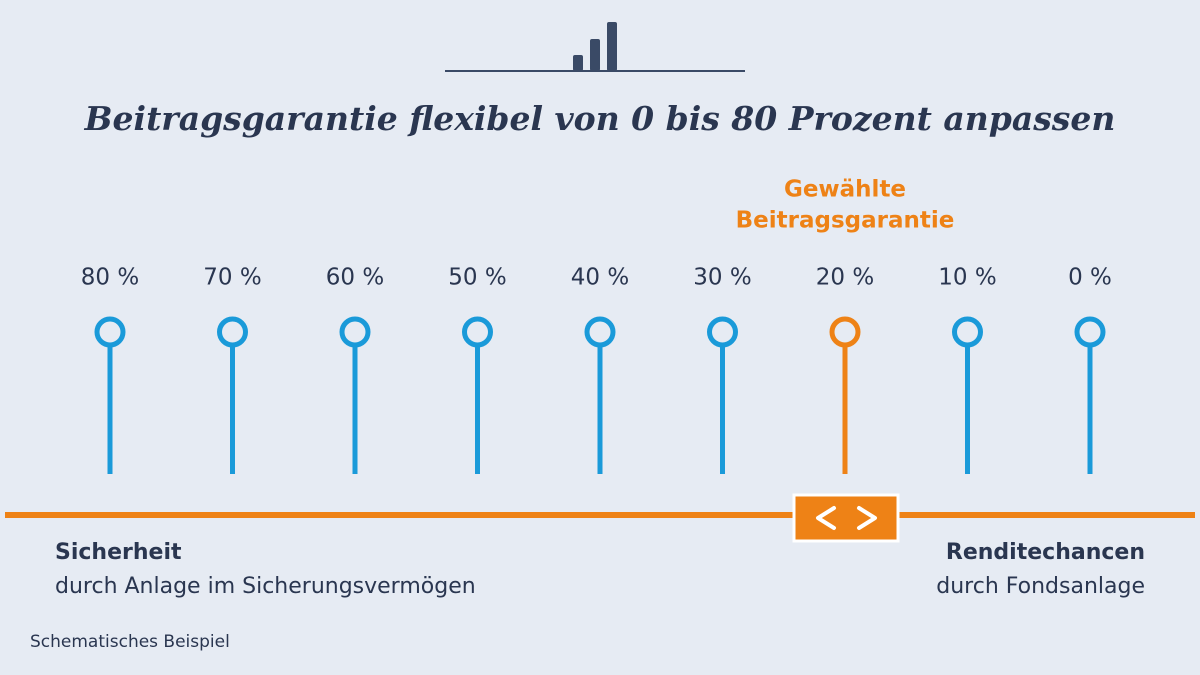 The width and height of the screenshot is (1200, 675). Describe the element at coordinates (265, 586) in the screenshot. I see `left-text: durch Anlage im Sicherungsvermögen` at that location.